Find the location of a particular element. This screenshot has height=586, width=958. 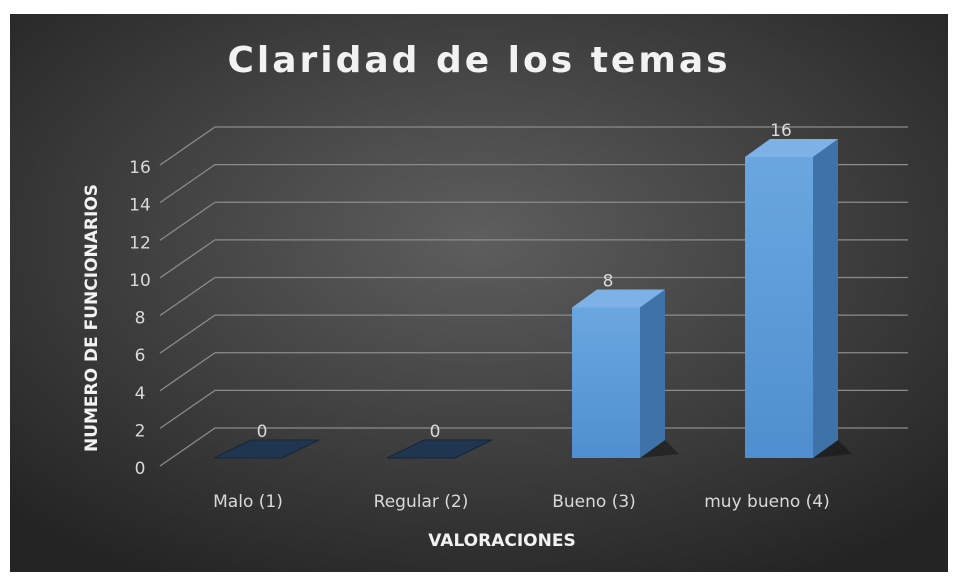

y-tick-label: 16 is located at coordinates (140, 168).